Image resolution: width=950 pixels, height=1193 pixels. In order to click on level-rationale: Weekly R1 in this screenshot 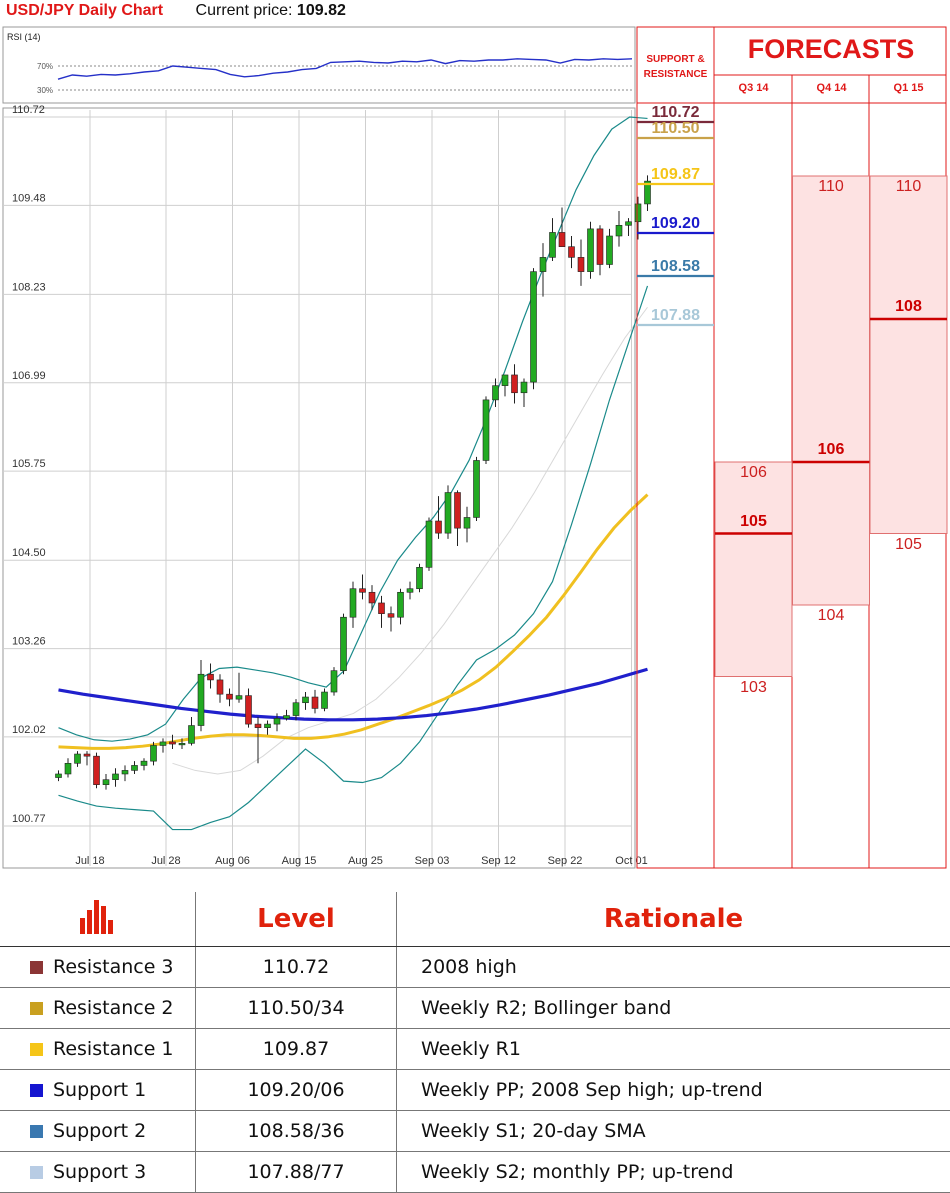, I will do `click(673, 1049)`.